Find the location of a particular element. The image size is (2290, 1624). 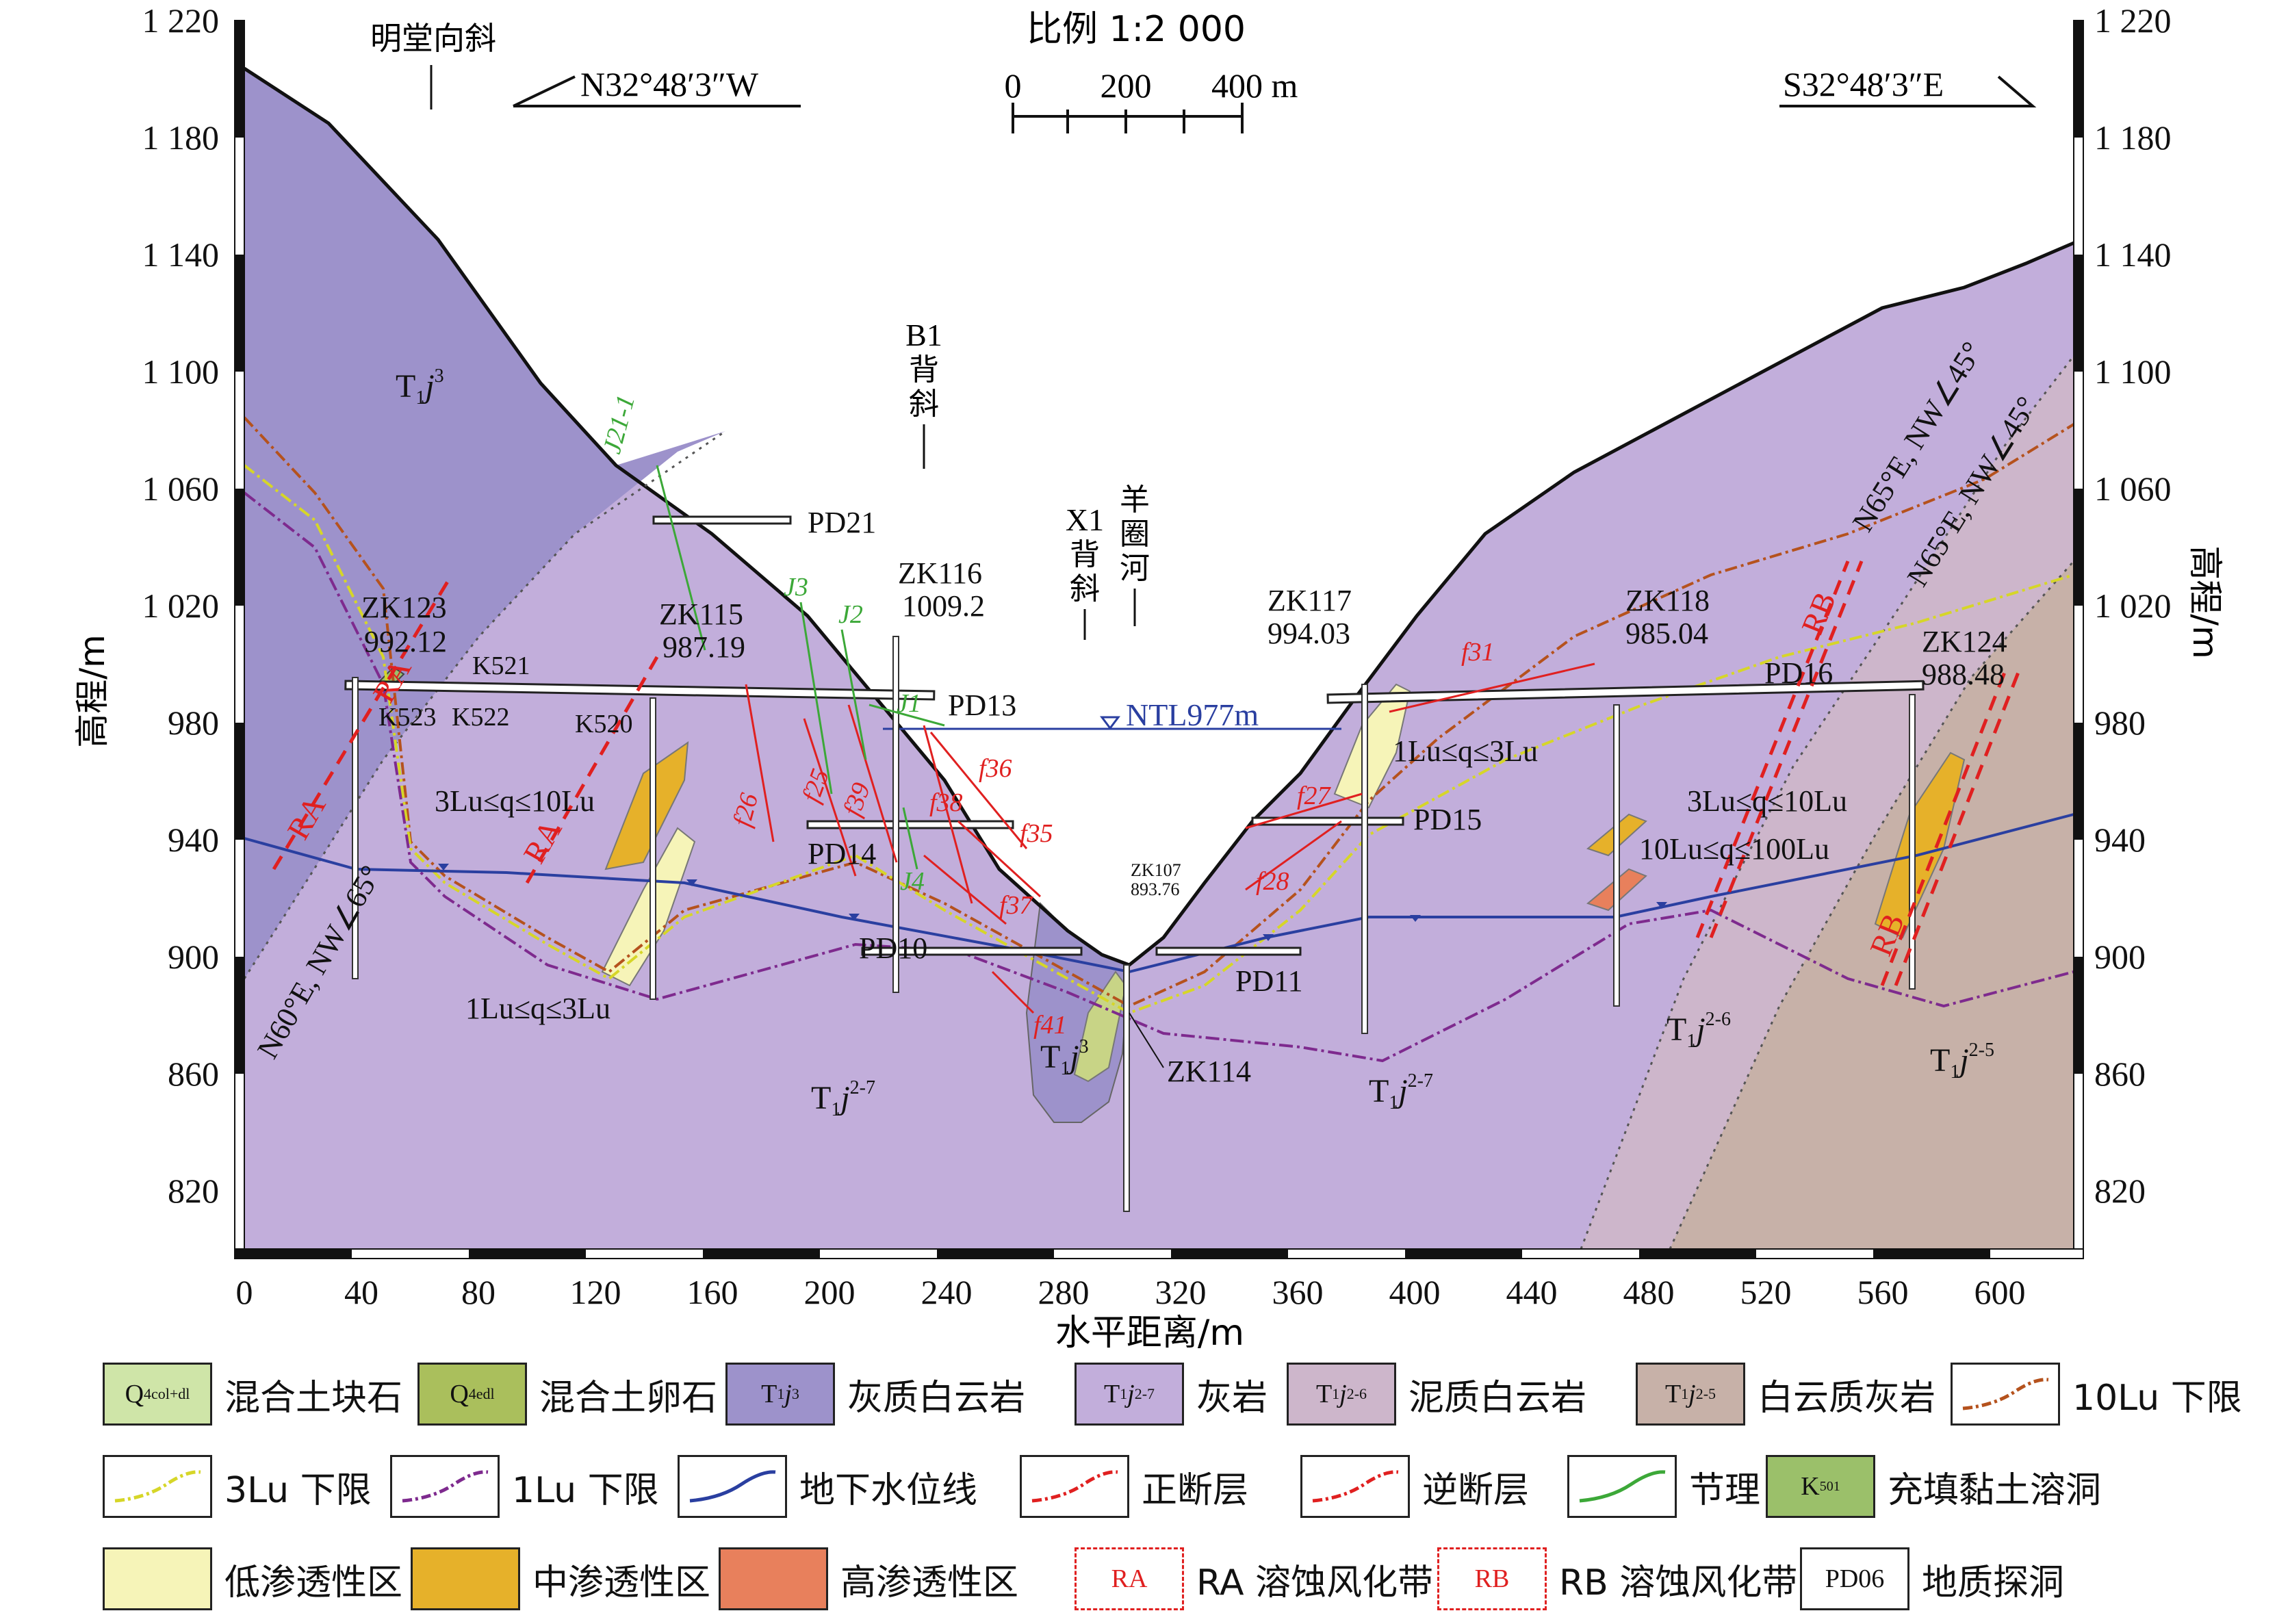

legend-item: T 1 j 2-6 泥质白云岩 is located at coordinates (1436, 1394).